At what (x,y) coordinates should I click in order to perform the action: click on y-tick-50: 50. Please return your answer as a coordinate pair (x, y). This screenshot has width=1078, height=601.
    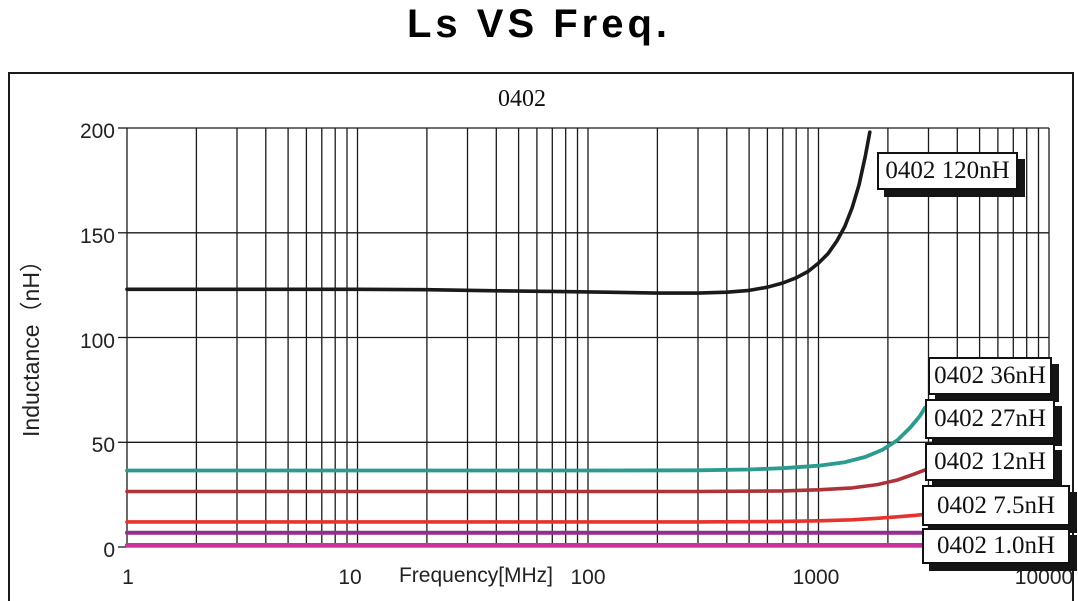
    Looking at the image, I should click on (103, 445).